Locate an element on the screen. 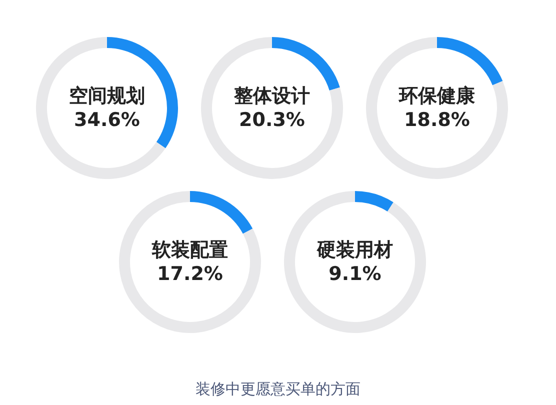 The image size is (556, 405). slice-label: 环保健康 is located at coordinates (437, 96).